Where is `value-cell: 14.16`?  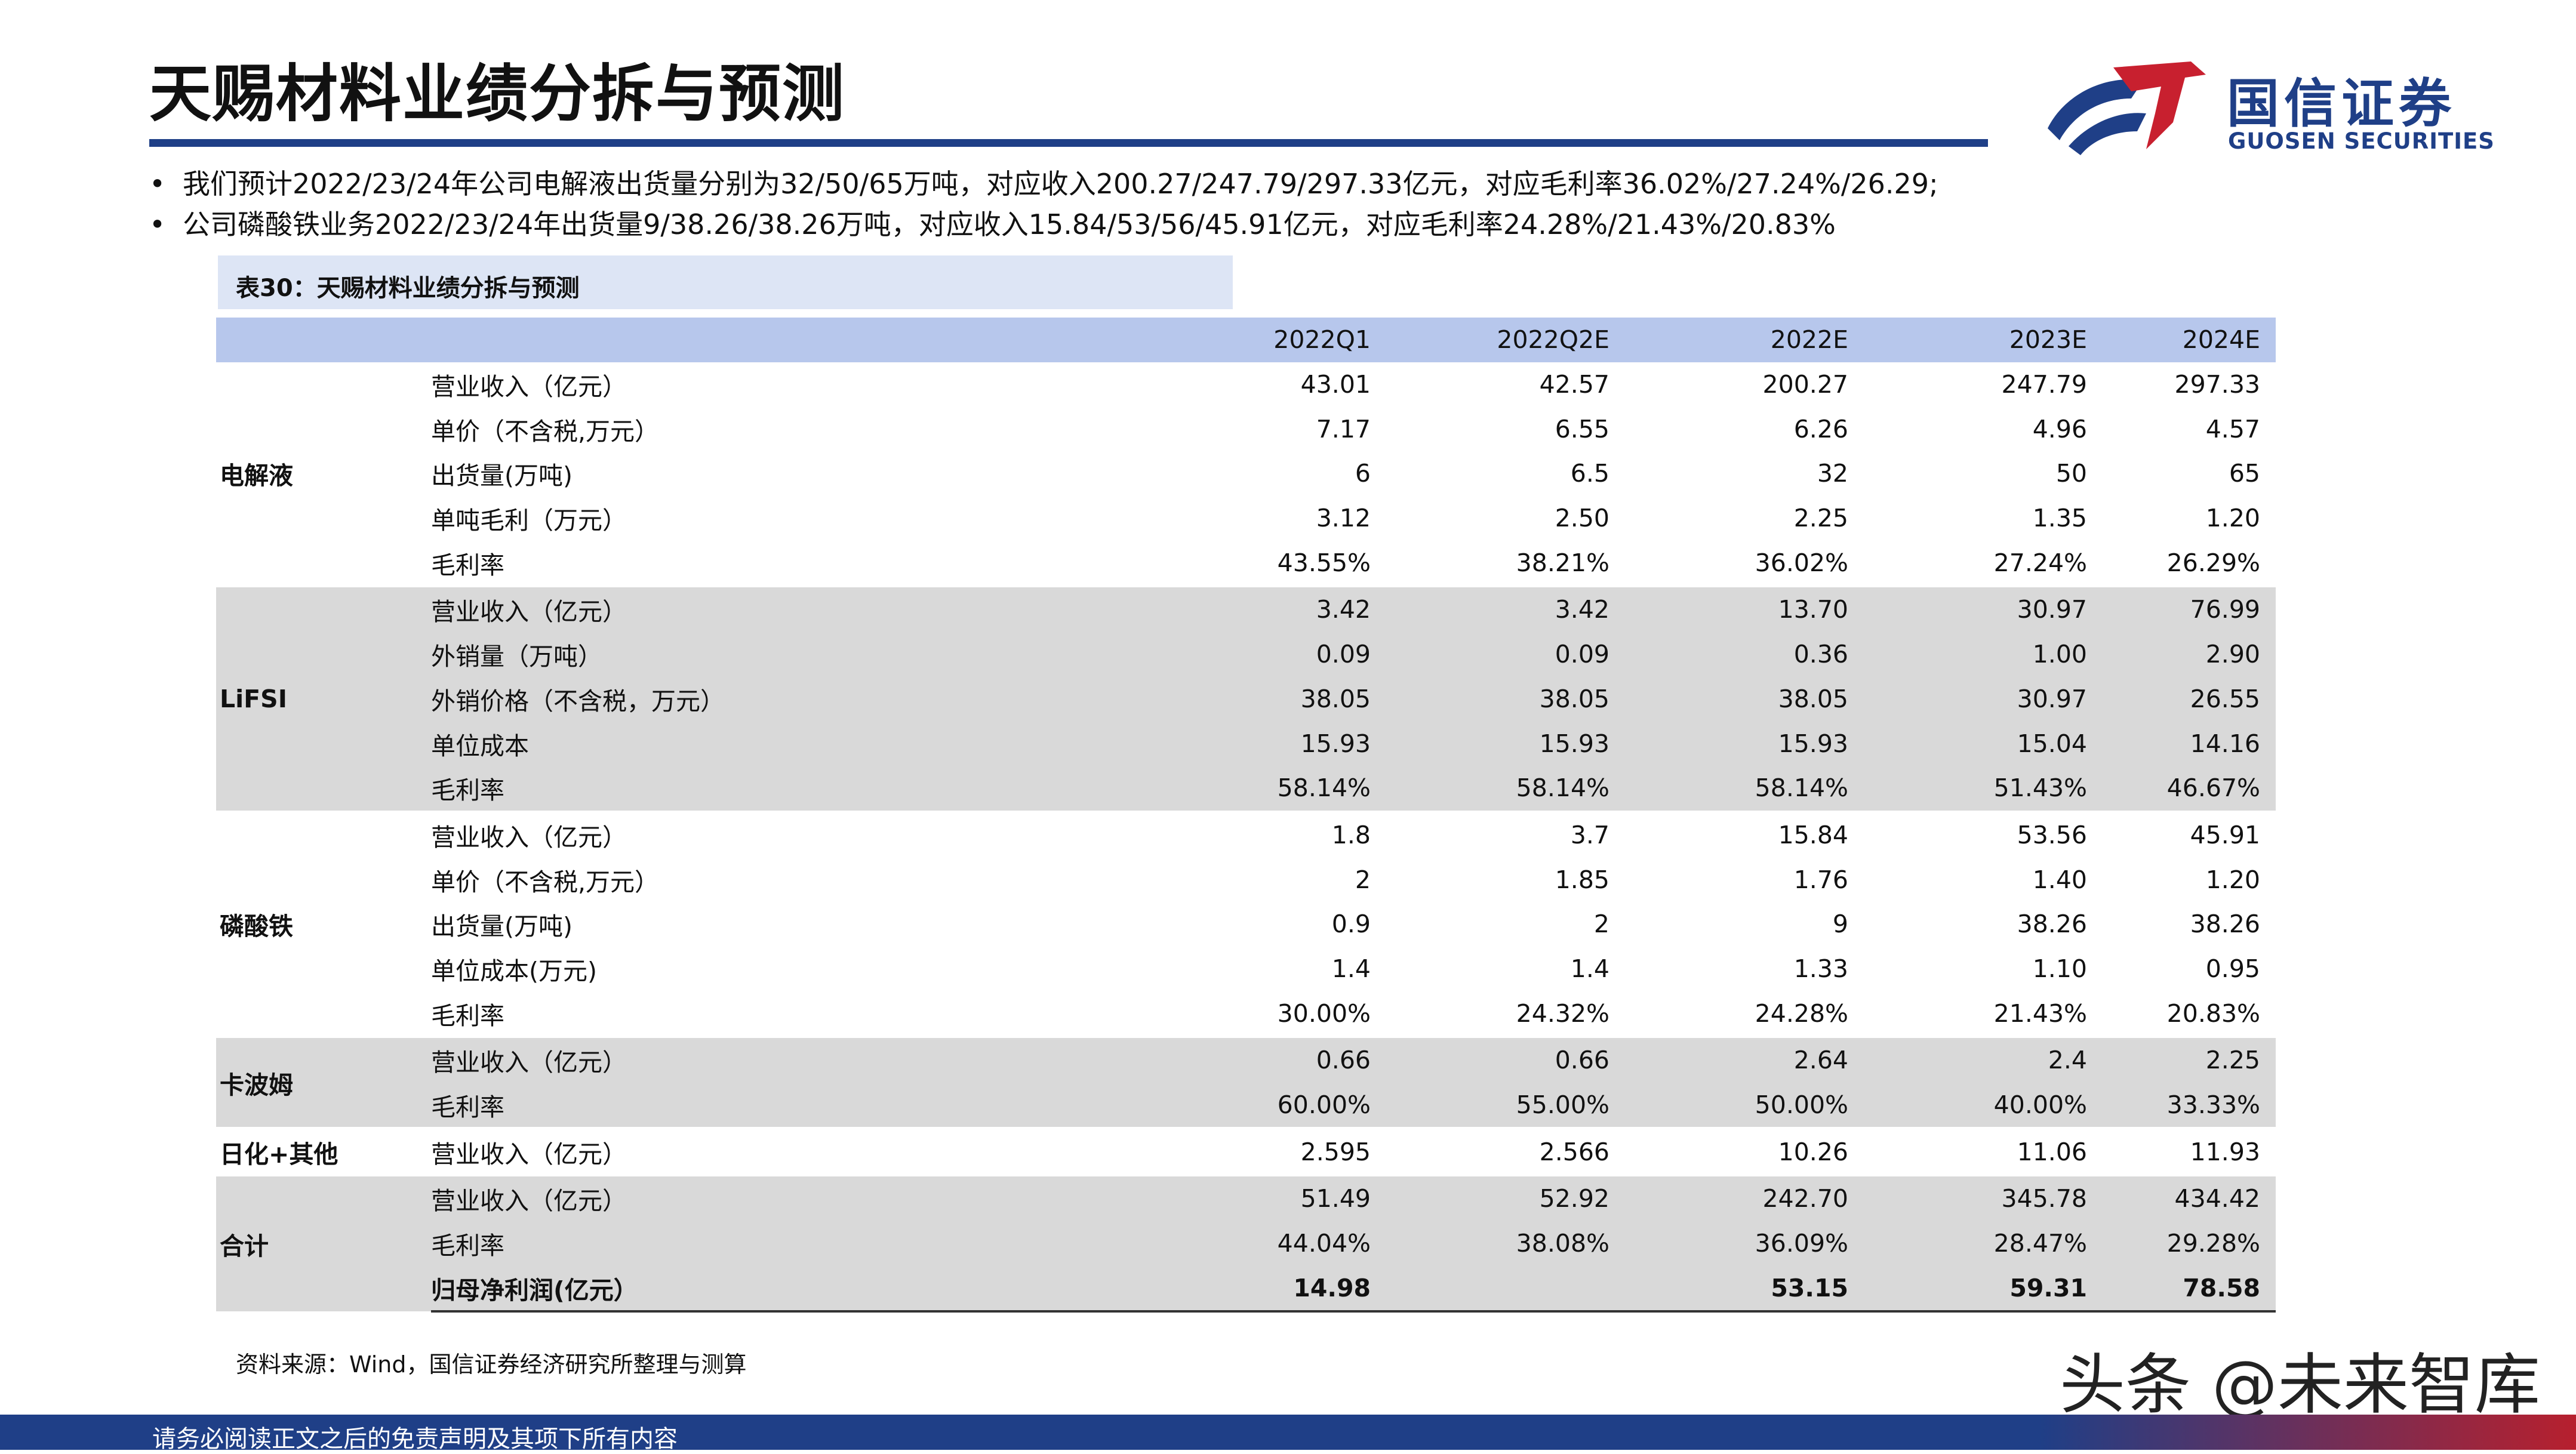 value-cell: 14.16 is located at coordinates (2189, 743).